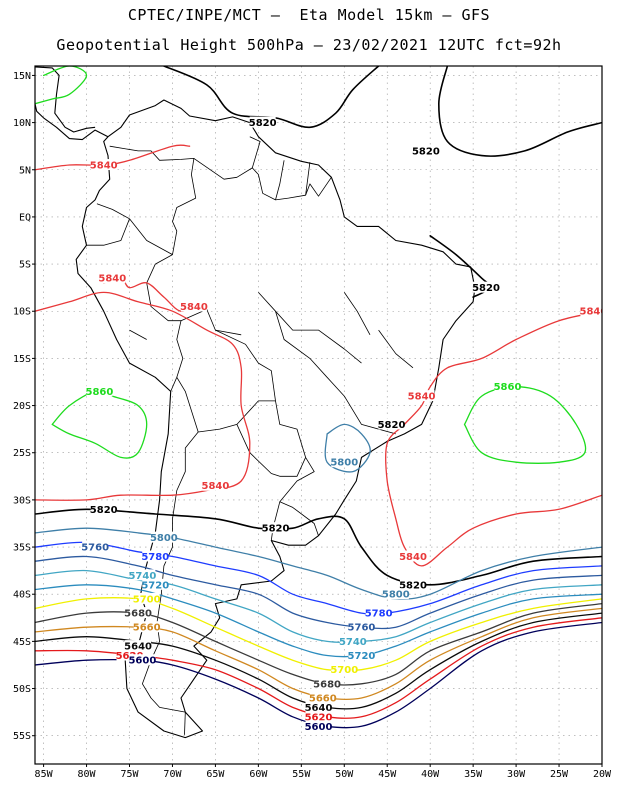  Describe the element at coordinates (22, 312) in the screenshot. I see `lat-tick-label: 10S` at that location.